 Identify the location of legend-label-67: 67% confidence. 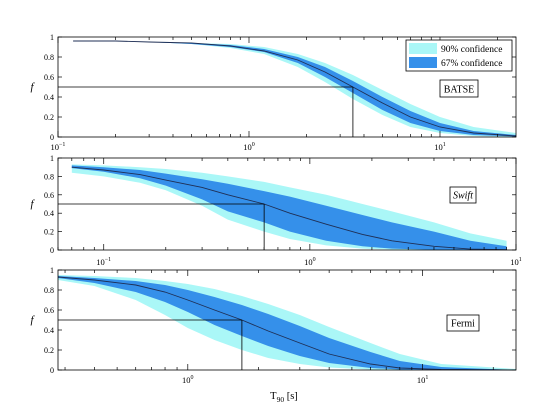
(471, 63).